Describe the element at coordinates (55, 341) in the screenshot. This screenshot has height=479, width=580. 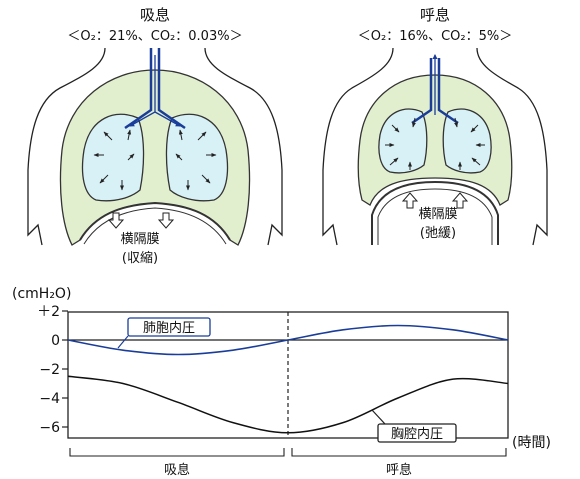
I see `y-tick-label: 0` at that location.